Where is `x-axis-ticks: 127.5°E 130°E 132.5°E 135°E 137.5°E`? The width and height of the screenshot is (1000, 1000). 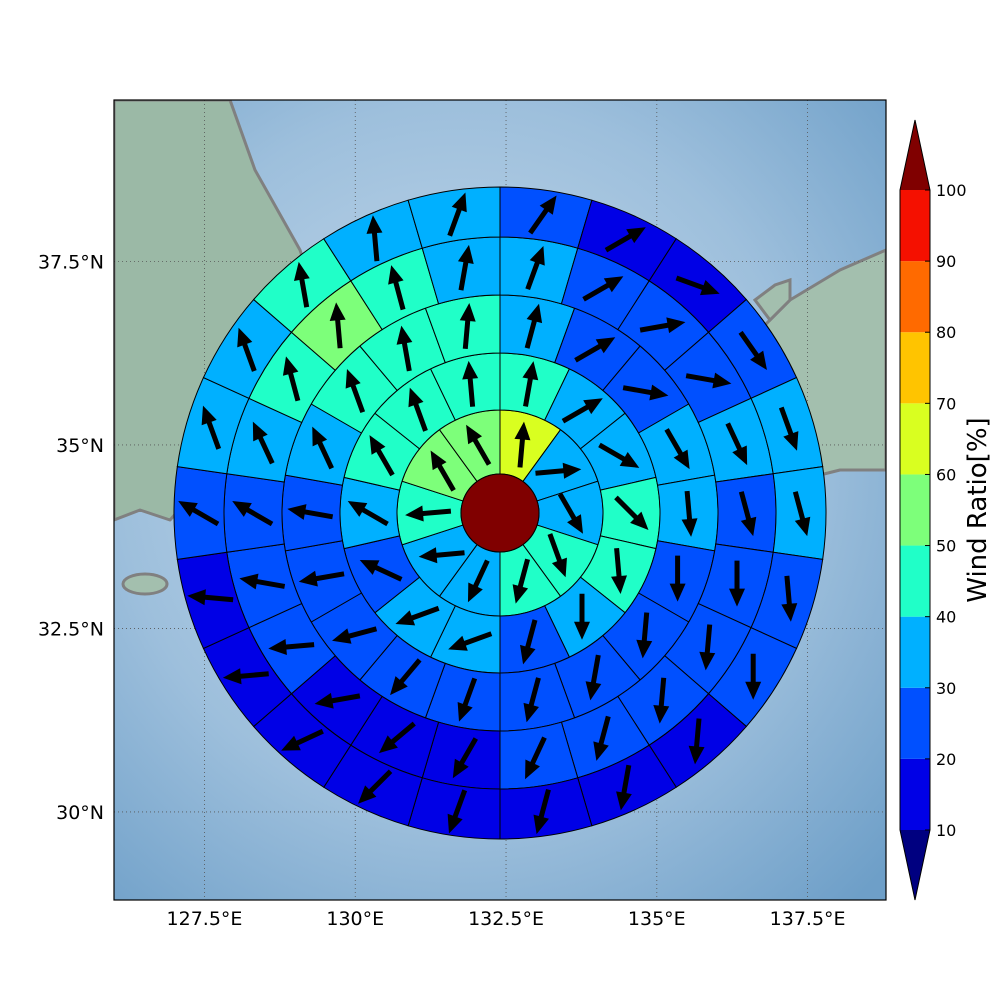 x-axis-ticks: 127.5°E 130°E 132.5°E 135°E 137.5°E is located at coordinates (506, 919).